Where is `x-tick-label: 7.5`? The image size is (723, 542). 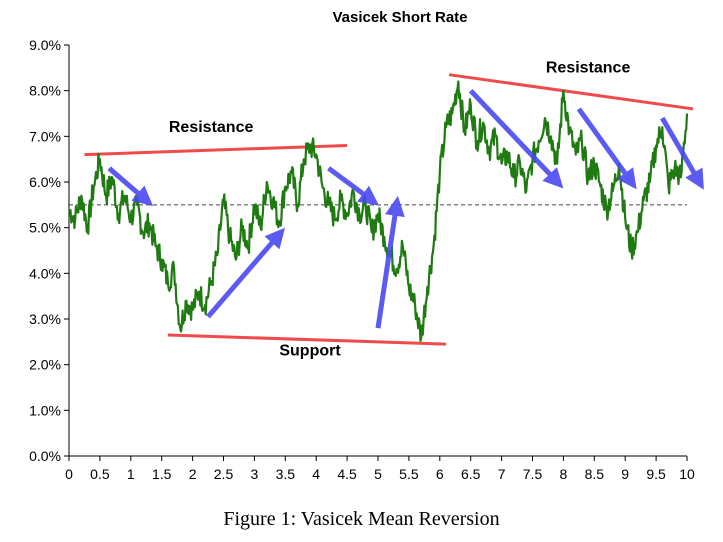 x-tick-label: 7.5 is located at coordinates (533, 474).